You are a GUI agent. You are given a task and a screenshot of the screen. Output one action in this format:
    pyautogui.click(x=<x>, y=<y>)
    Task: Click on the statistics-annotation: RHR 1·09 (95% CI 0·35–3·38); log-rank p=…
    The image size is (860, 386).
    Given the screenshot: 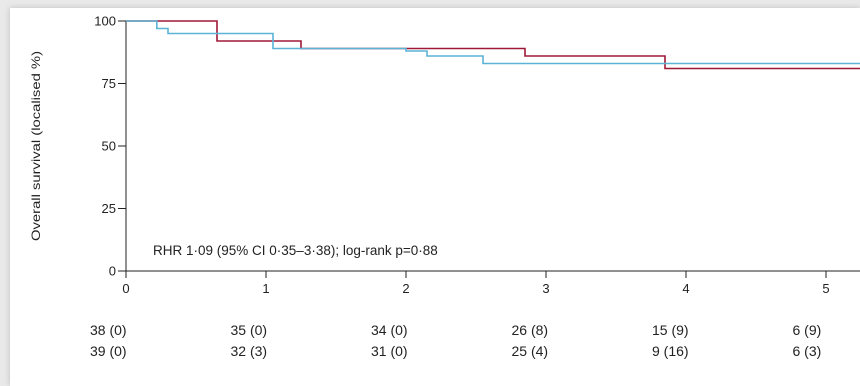 What is the action you would take?
    pyautogui.click(x=295, y=250)
    